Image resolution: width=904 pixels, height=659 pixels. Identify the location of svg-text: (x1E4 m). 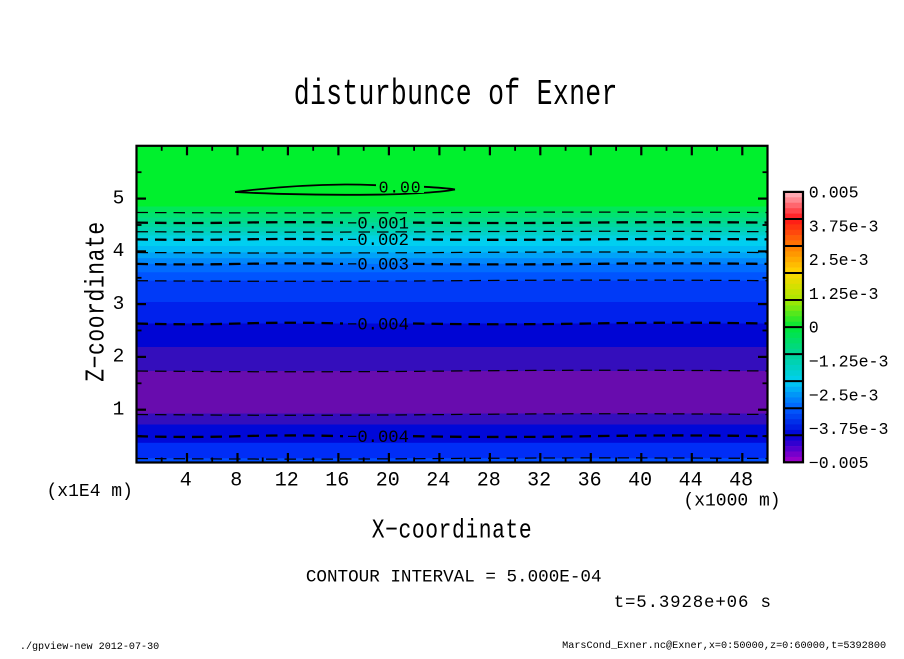
(89, 492).